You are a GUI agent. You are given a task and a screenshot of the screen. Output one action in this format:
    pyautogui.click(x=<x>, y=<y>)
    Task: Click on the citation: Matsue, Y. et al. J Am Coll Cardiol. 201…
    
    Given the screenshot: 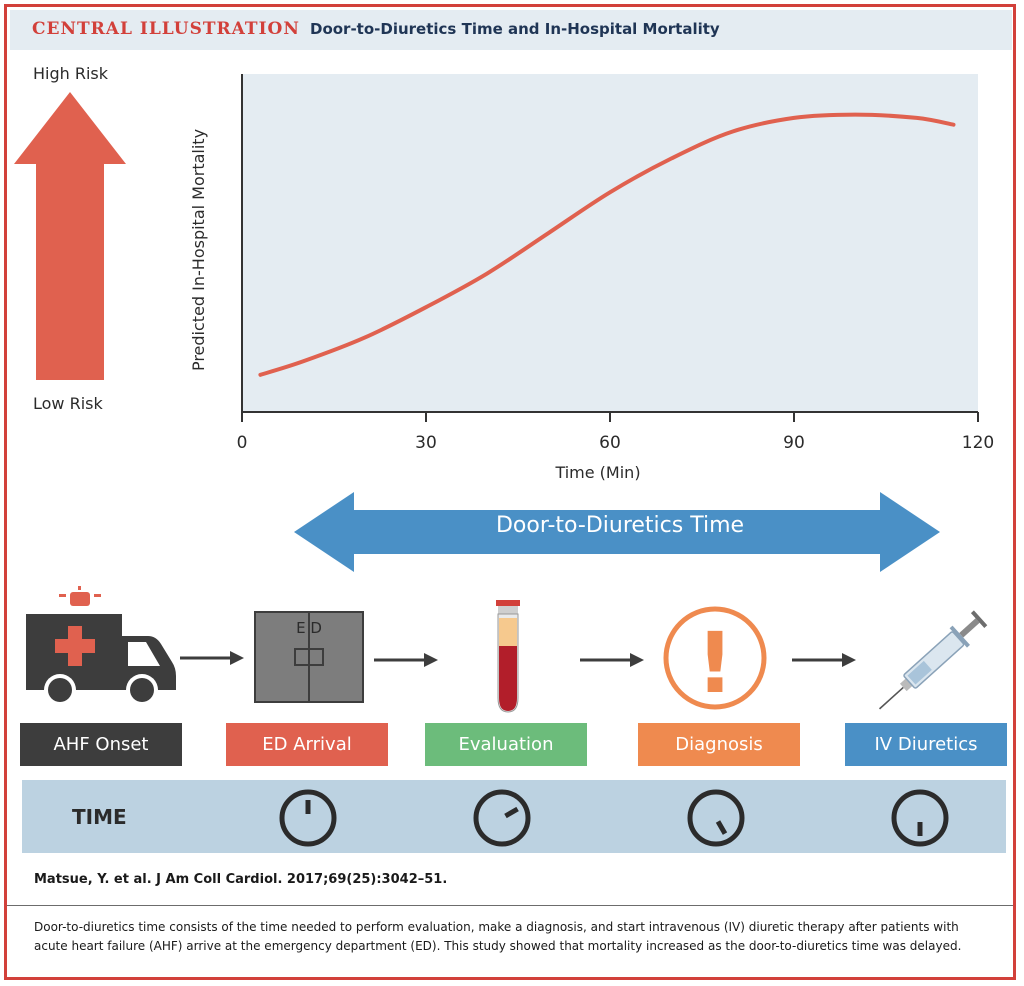 What is the action you would take?
    pyautogui.click(x=241, y=879)
    